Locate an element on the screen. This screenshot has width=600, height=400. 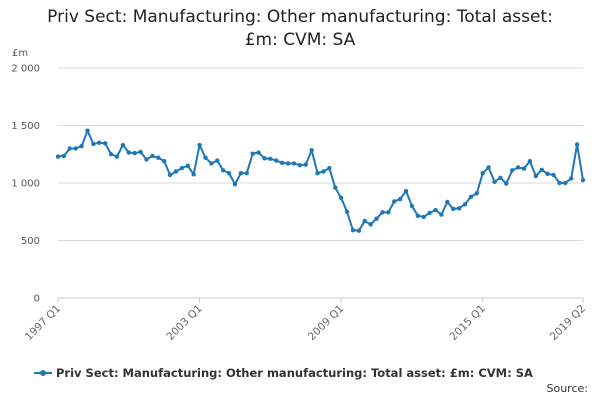
x-tick-label: 2009 Q1 is located at coordinates (326, 323).